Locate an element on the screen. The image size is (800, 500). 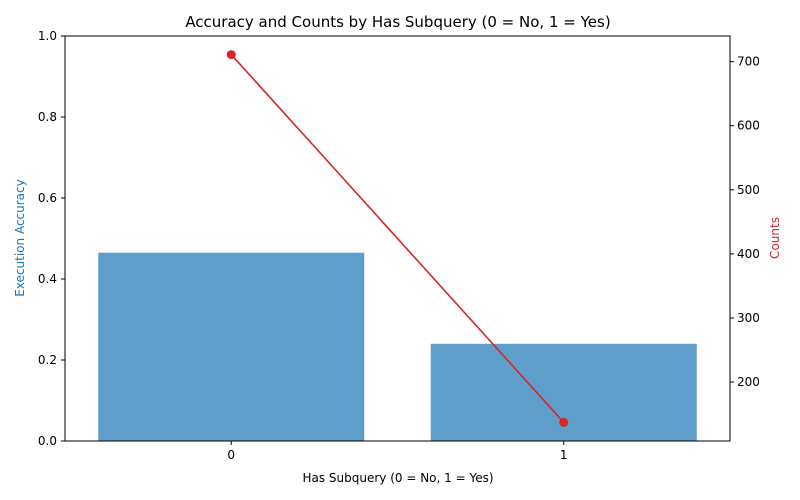
right-axis-label: Counts is located at coordinates (775, 238).